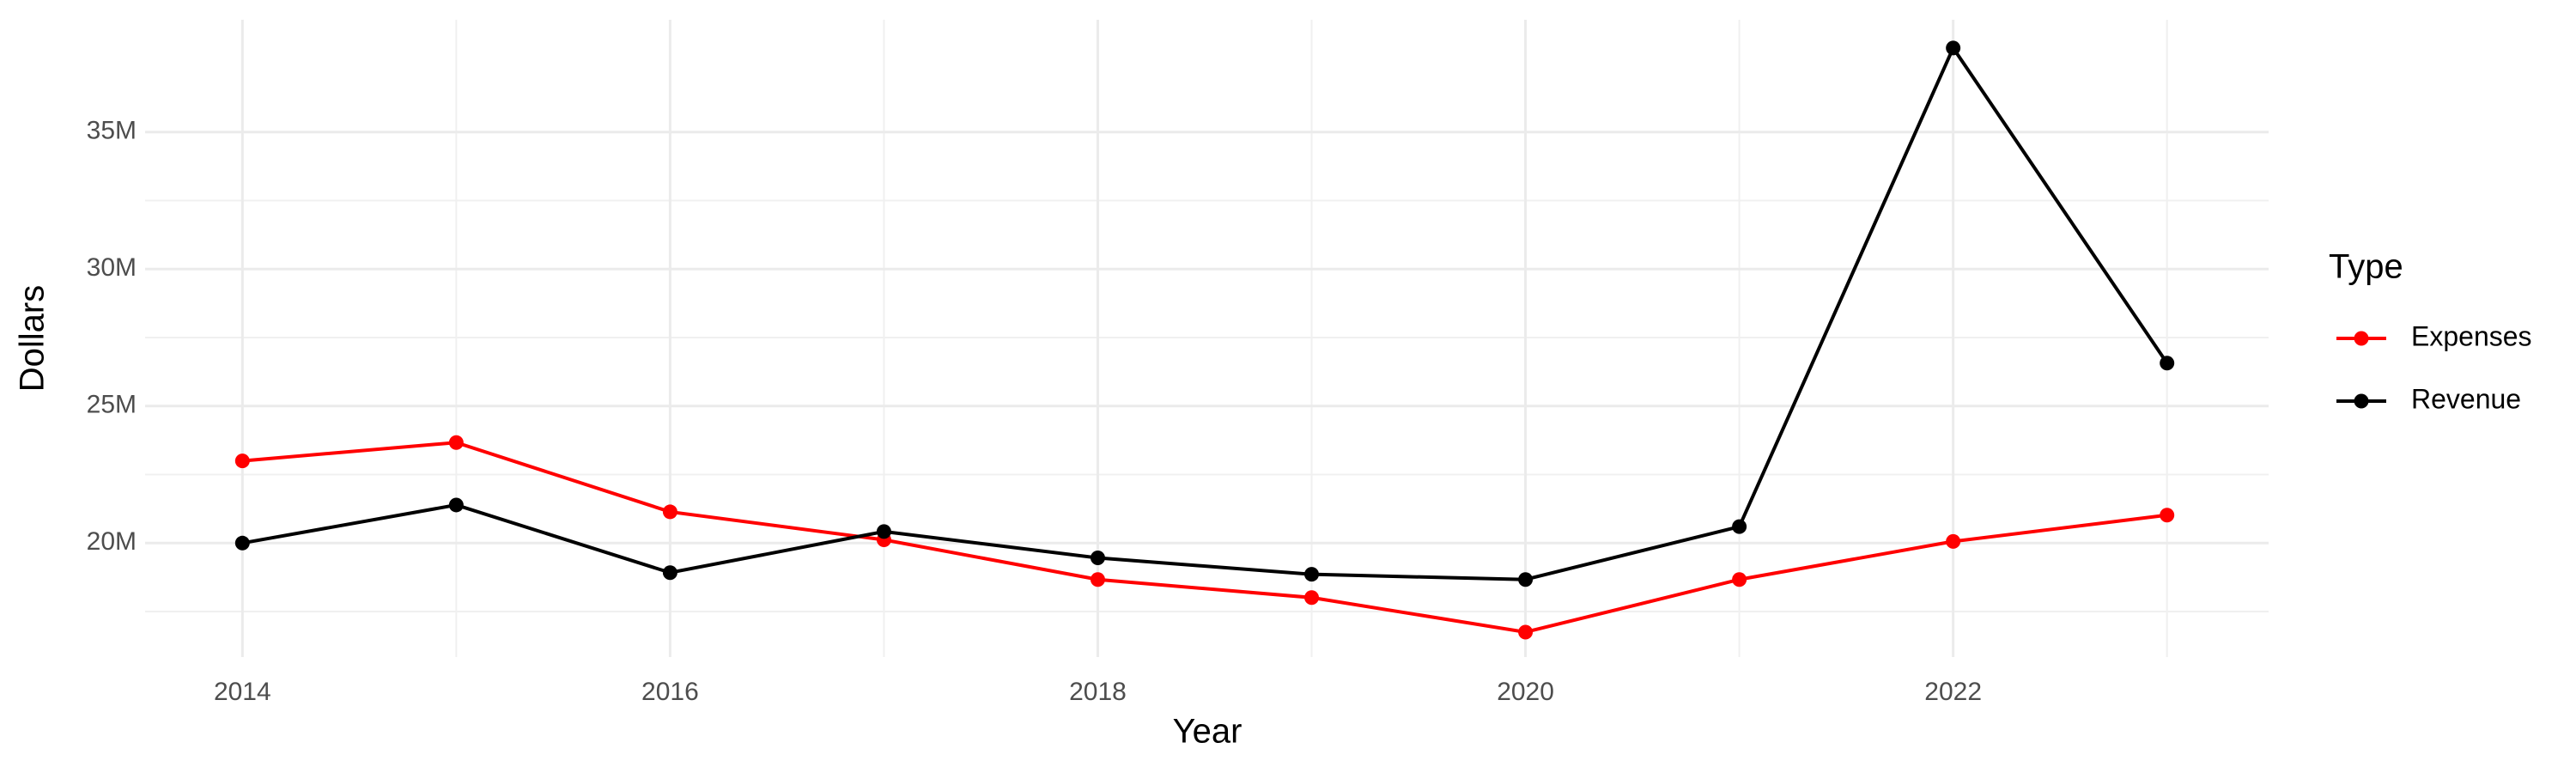 Image resolution: width=2576 pixels, height=773 pixels. I want to click on y-tick-label: 35M, so click(112, 131).